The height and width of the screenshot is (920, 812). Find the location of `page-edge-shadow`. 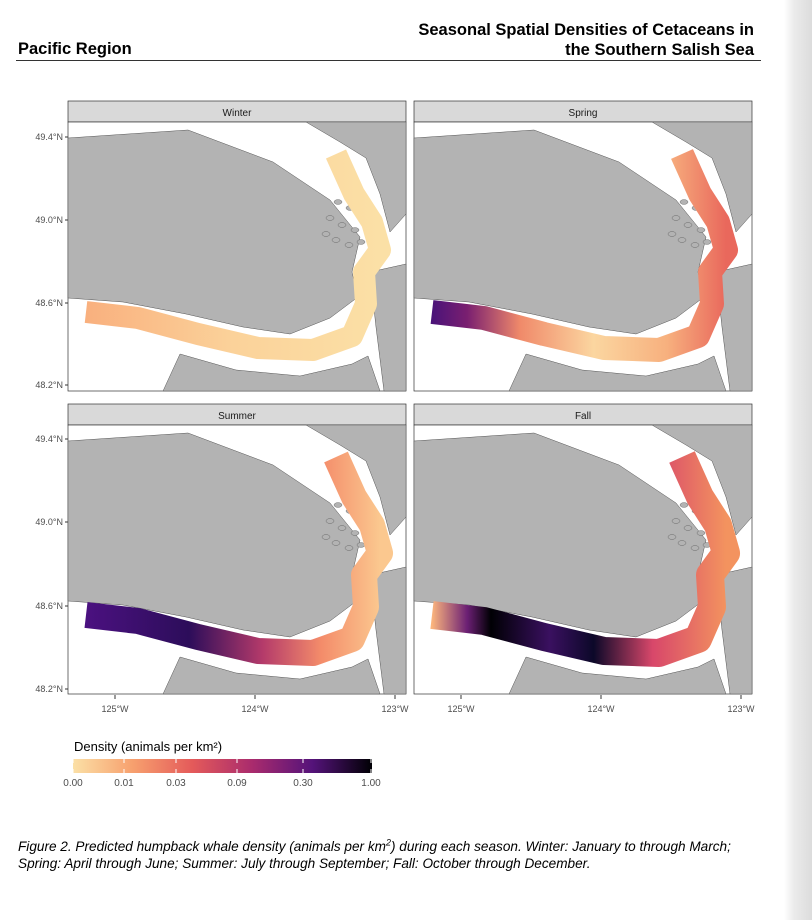

page-edge-shadow is located at coordinates (798, 460).